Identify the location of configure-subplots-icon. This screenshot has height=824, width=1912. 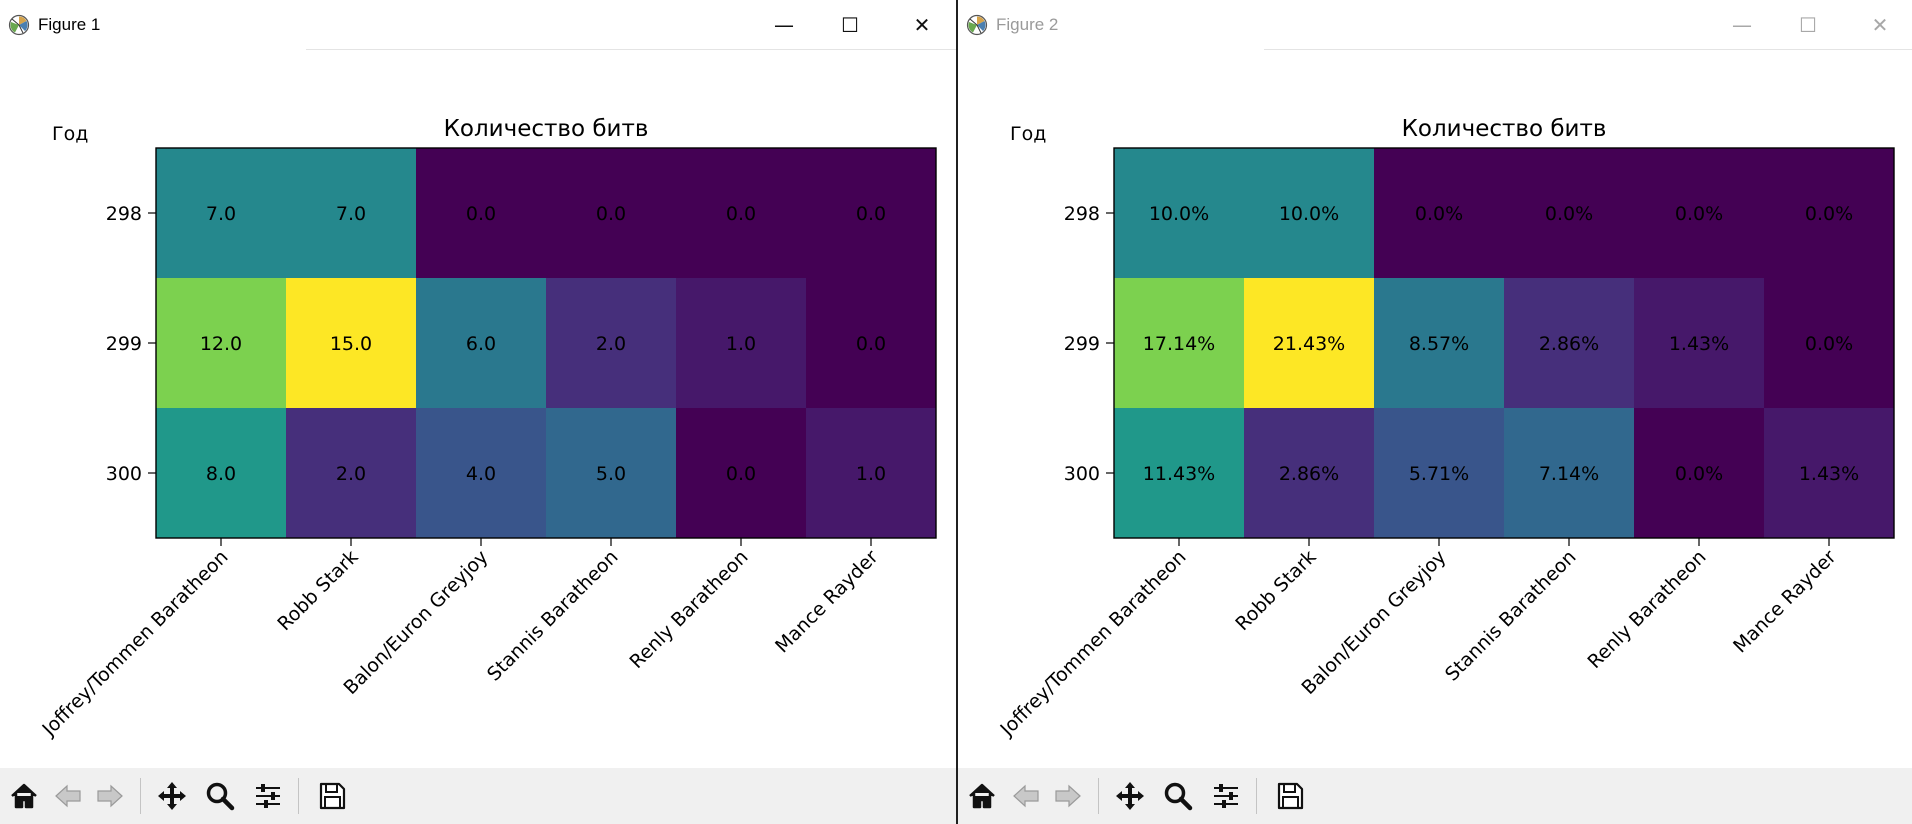
(268, 796).